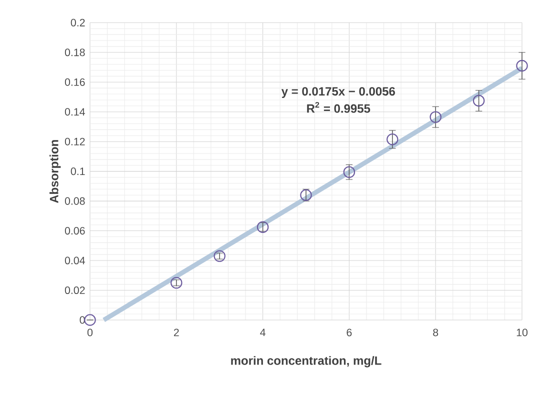 This screenshot has height=398, width=550. Describe the element at coordinates (74, 142) in the screenshot. I see `y-tick-label: 0.12` at that location.